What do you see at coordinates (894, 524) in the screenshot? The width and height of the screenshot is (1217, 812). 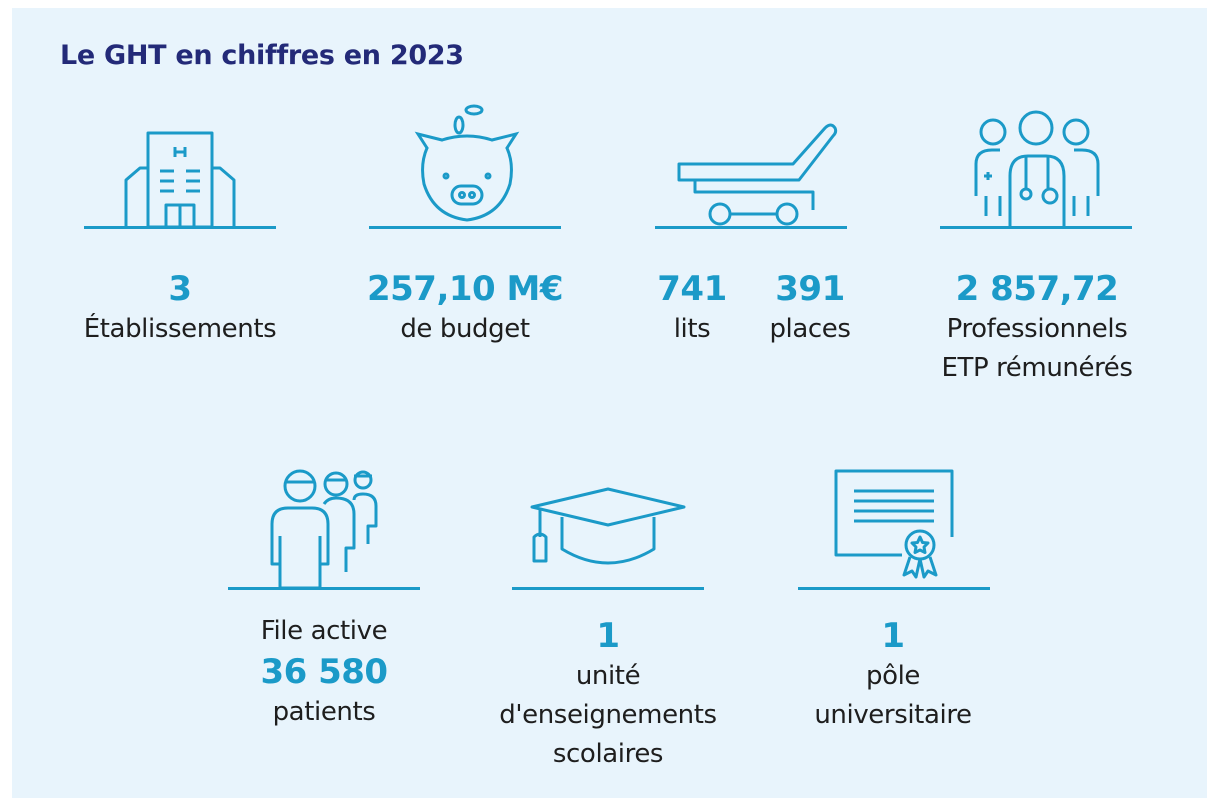 I see `diploma-certificate-icon` at bounding box center [894, 524].